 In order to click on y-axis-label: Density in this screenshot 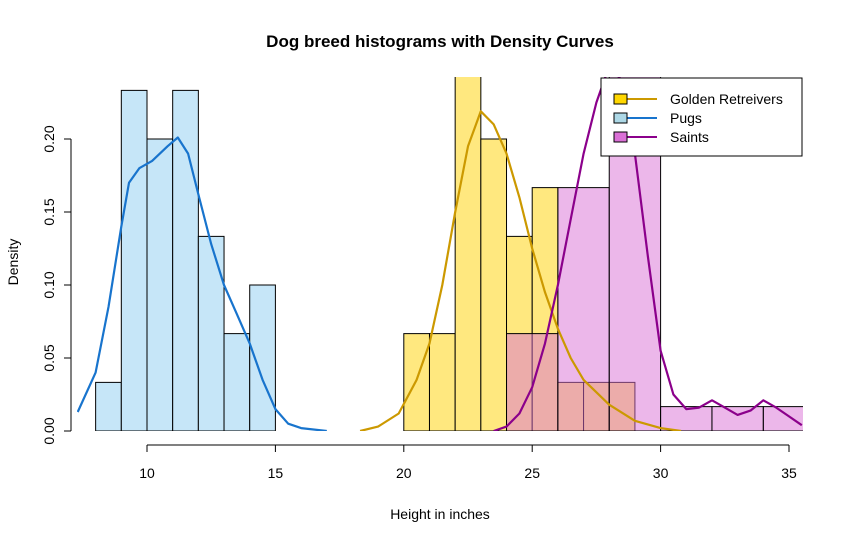, I will do `click(13, 262)`.